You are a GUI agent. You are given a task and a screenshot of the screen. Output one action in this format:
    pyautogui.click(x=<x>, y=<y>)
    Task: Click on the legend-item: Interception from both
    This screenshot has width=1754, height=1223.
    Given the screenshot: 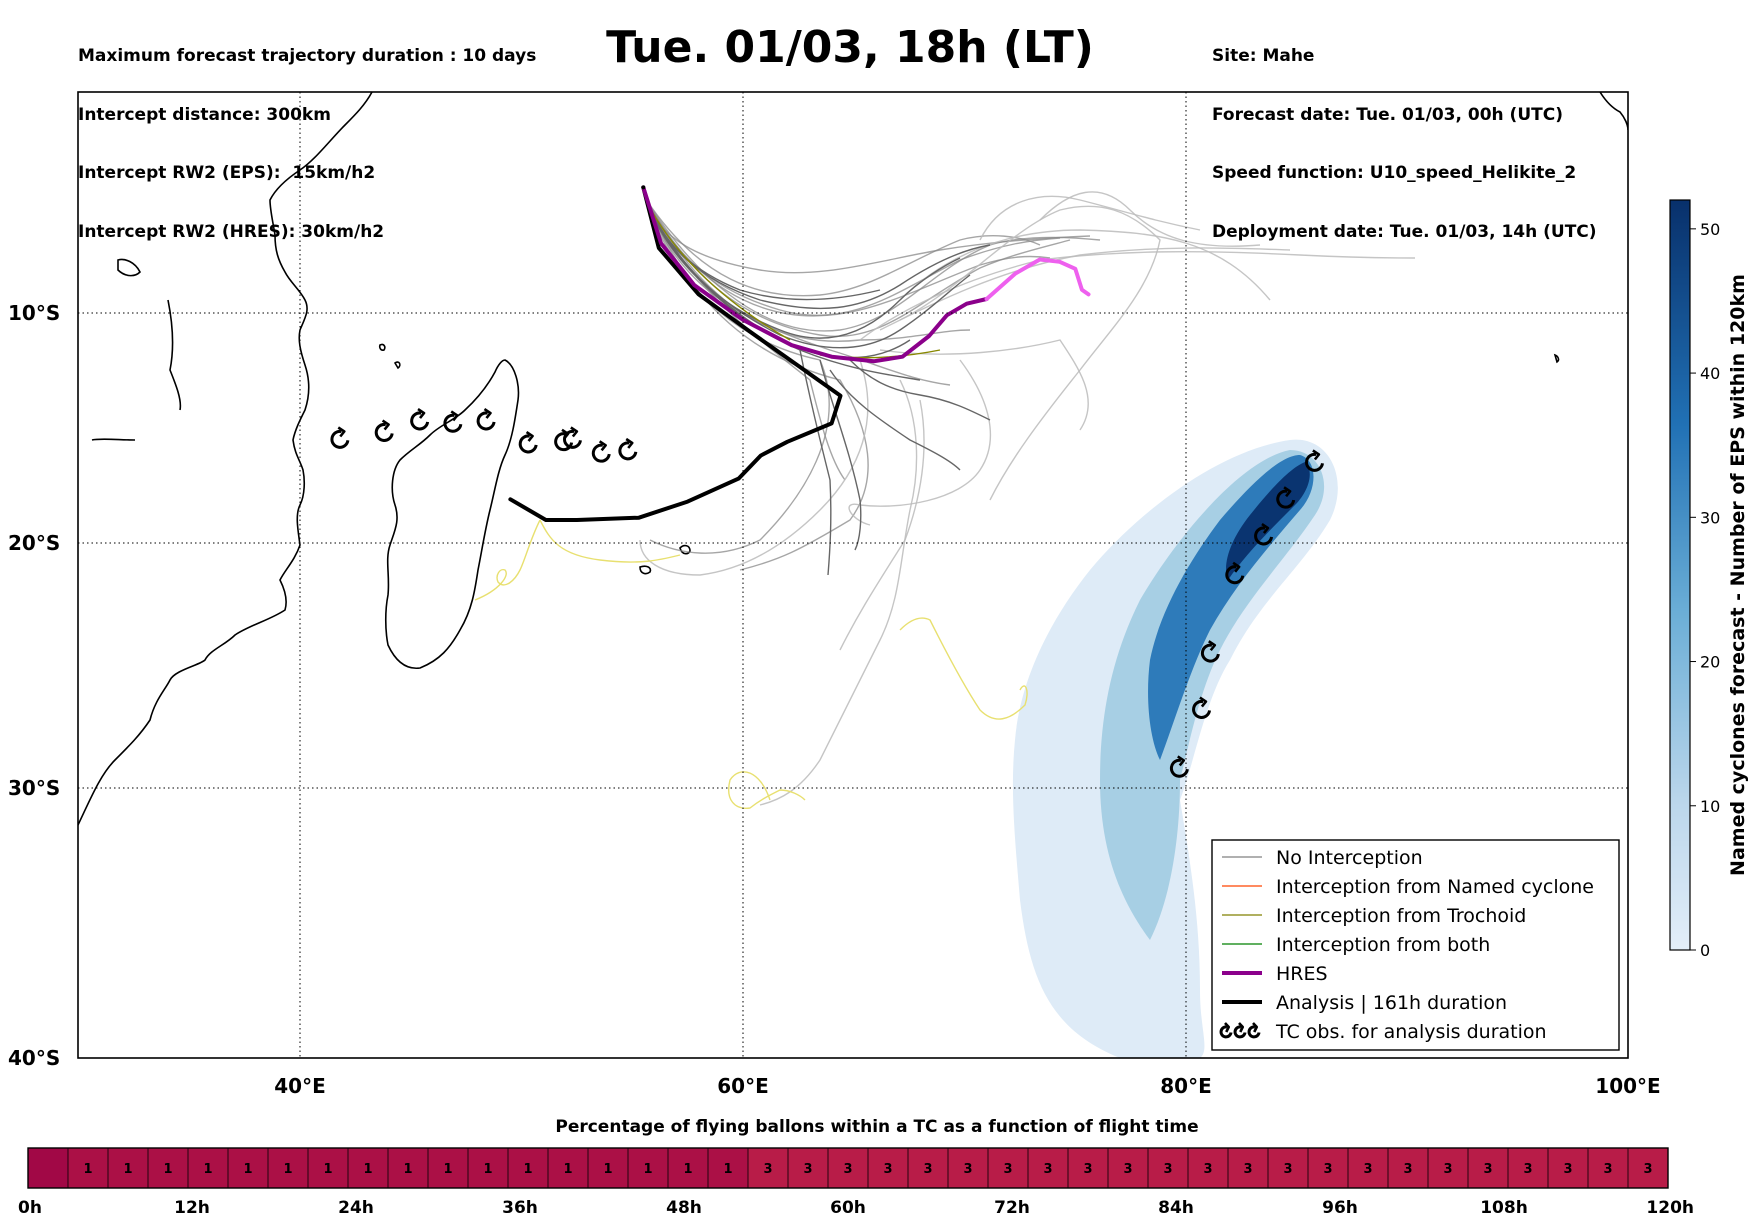 What is the action you would take?
    pyautogui.click(x=1356, y=945)
    